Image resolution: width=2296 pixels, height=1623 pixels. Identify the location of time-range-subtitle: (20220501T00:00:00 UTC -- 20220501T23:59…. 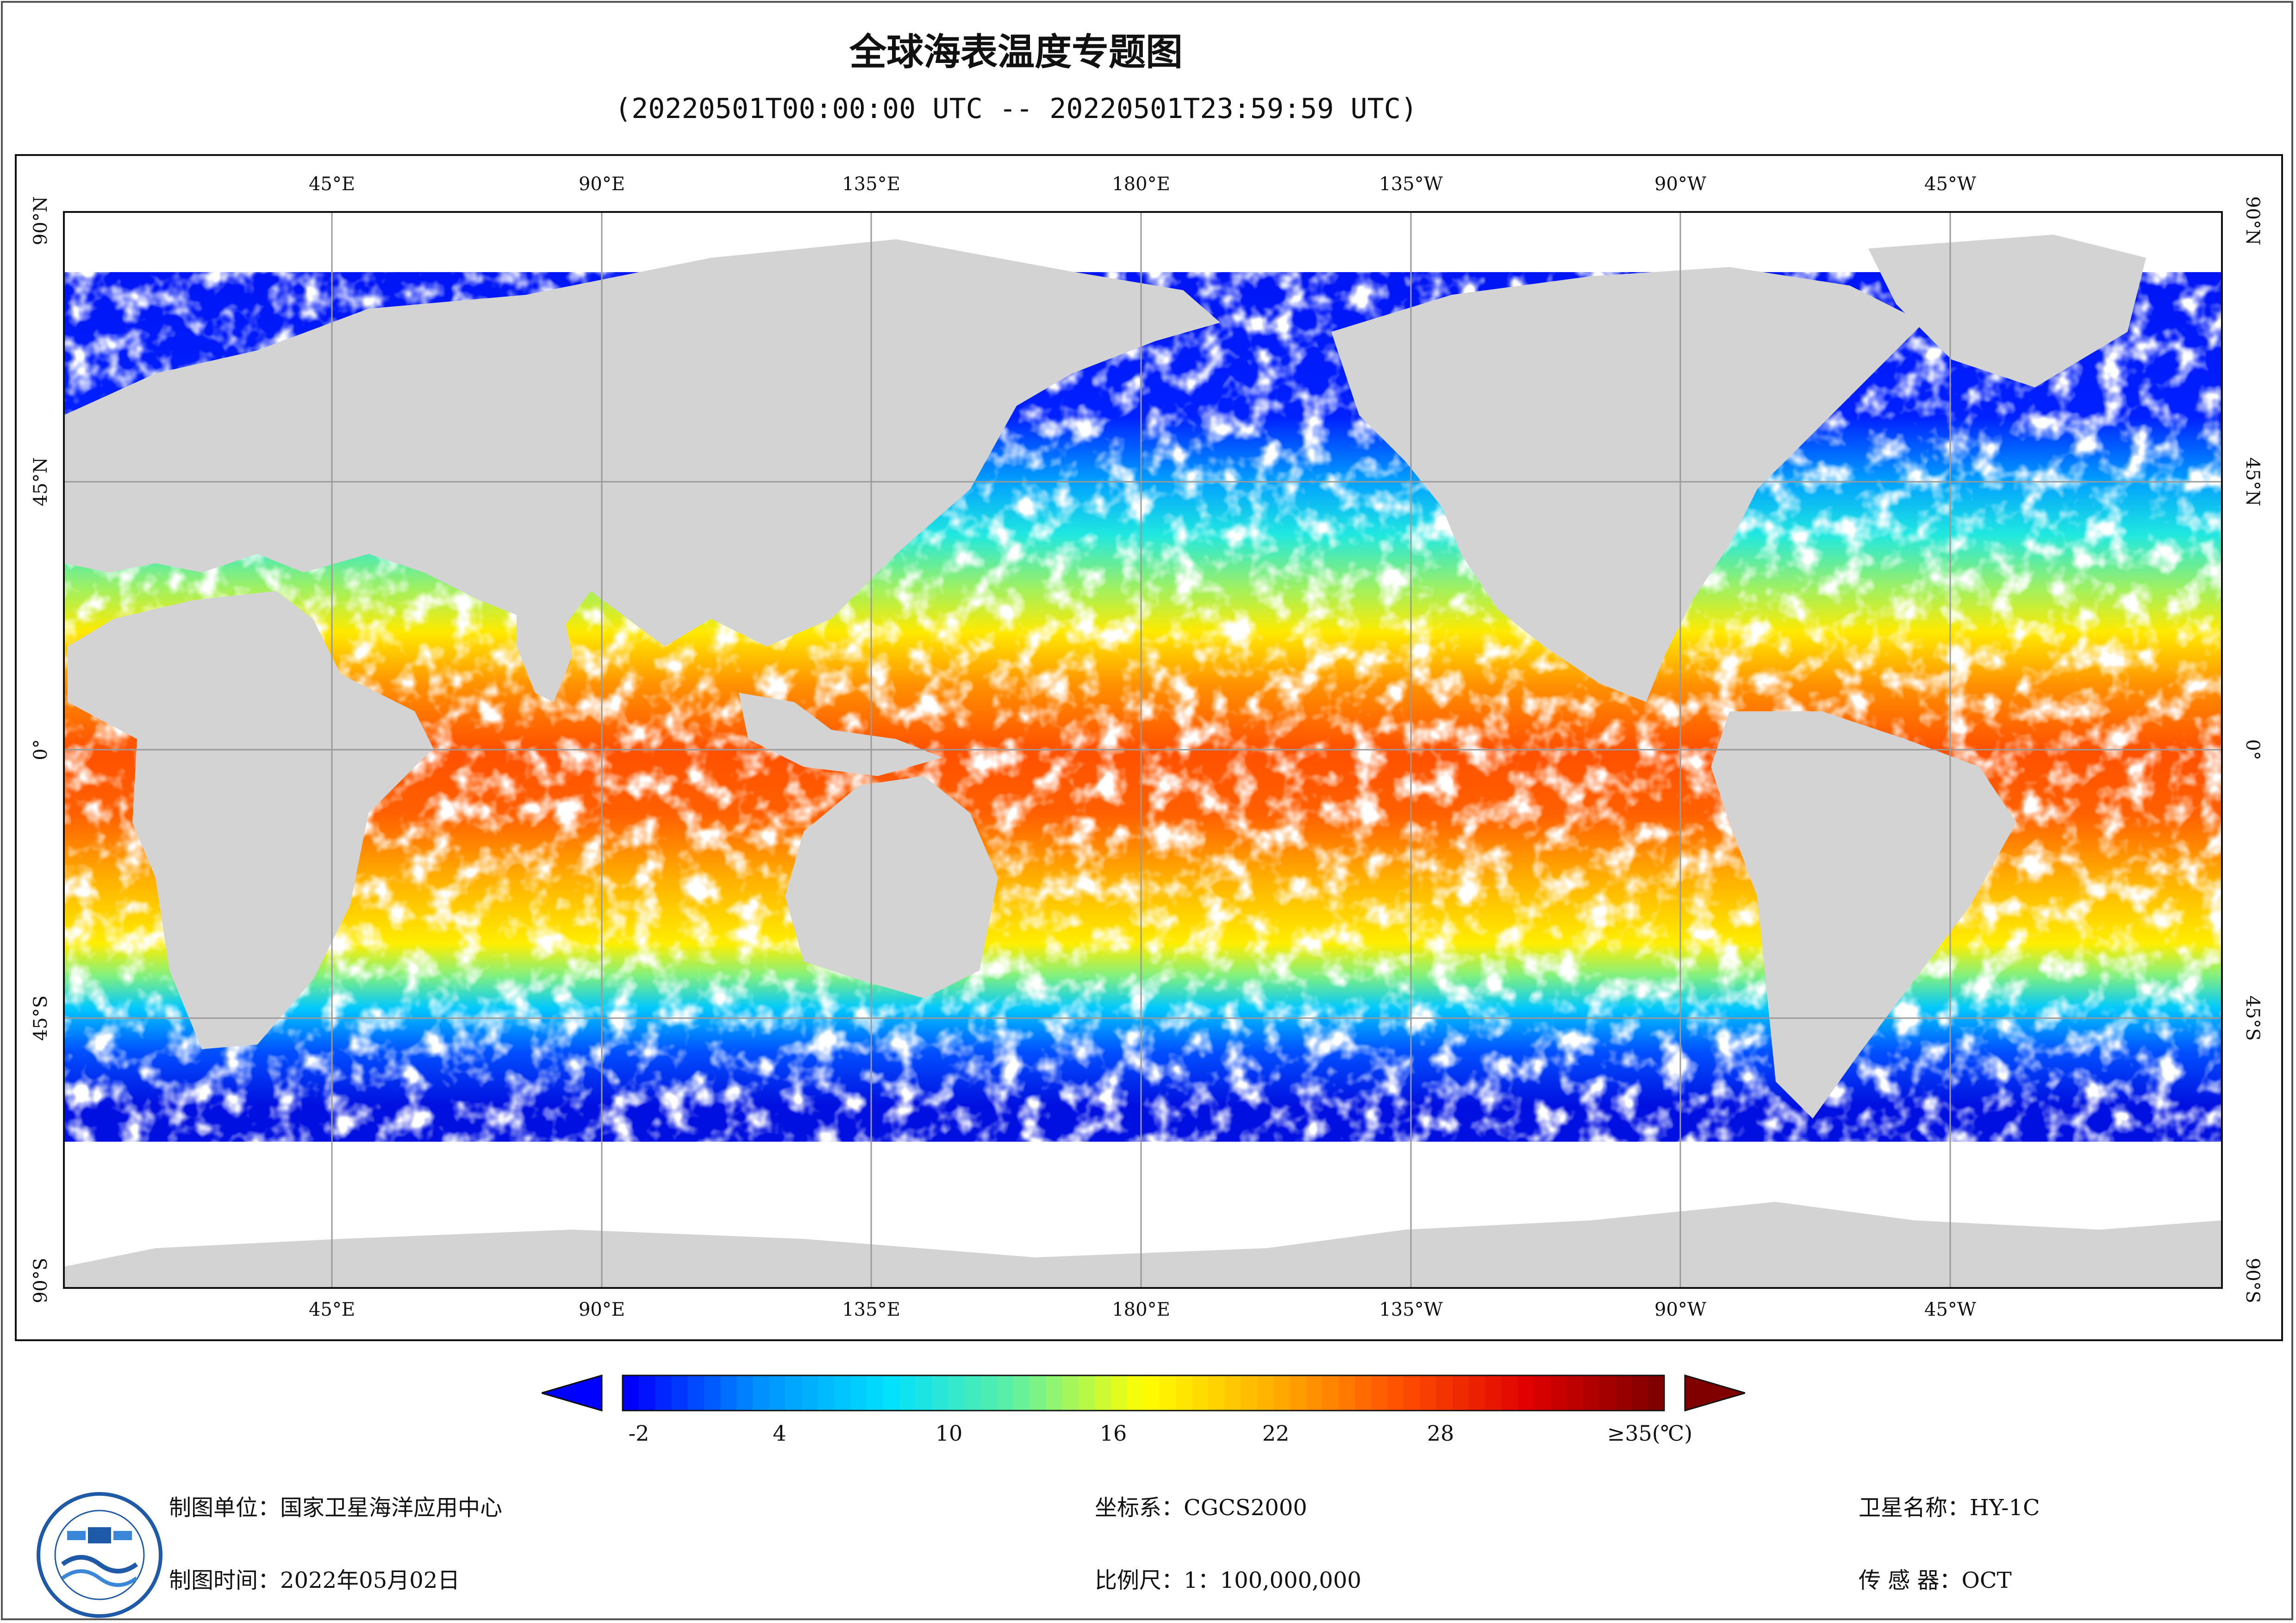
(1016, 109).